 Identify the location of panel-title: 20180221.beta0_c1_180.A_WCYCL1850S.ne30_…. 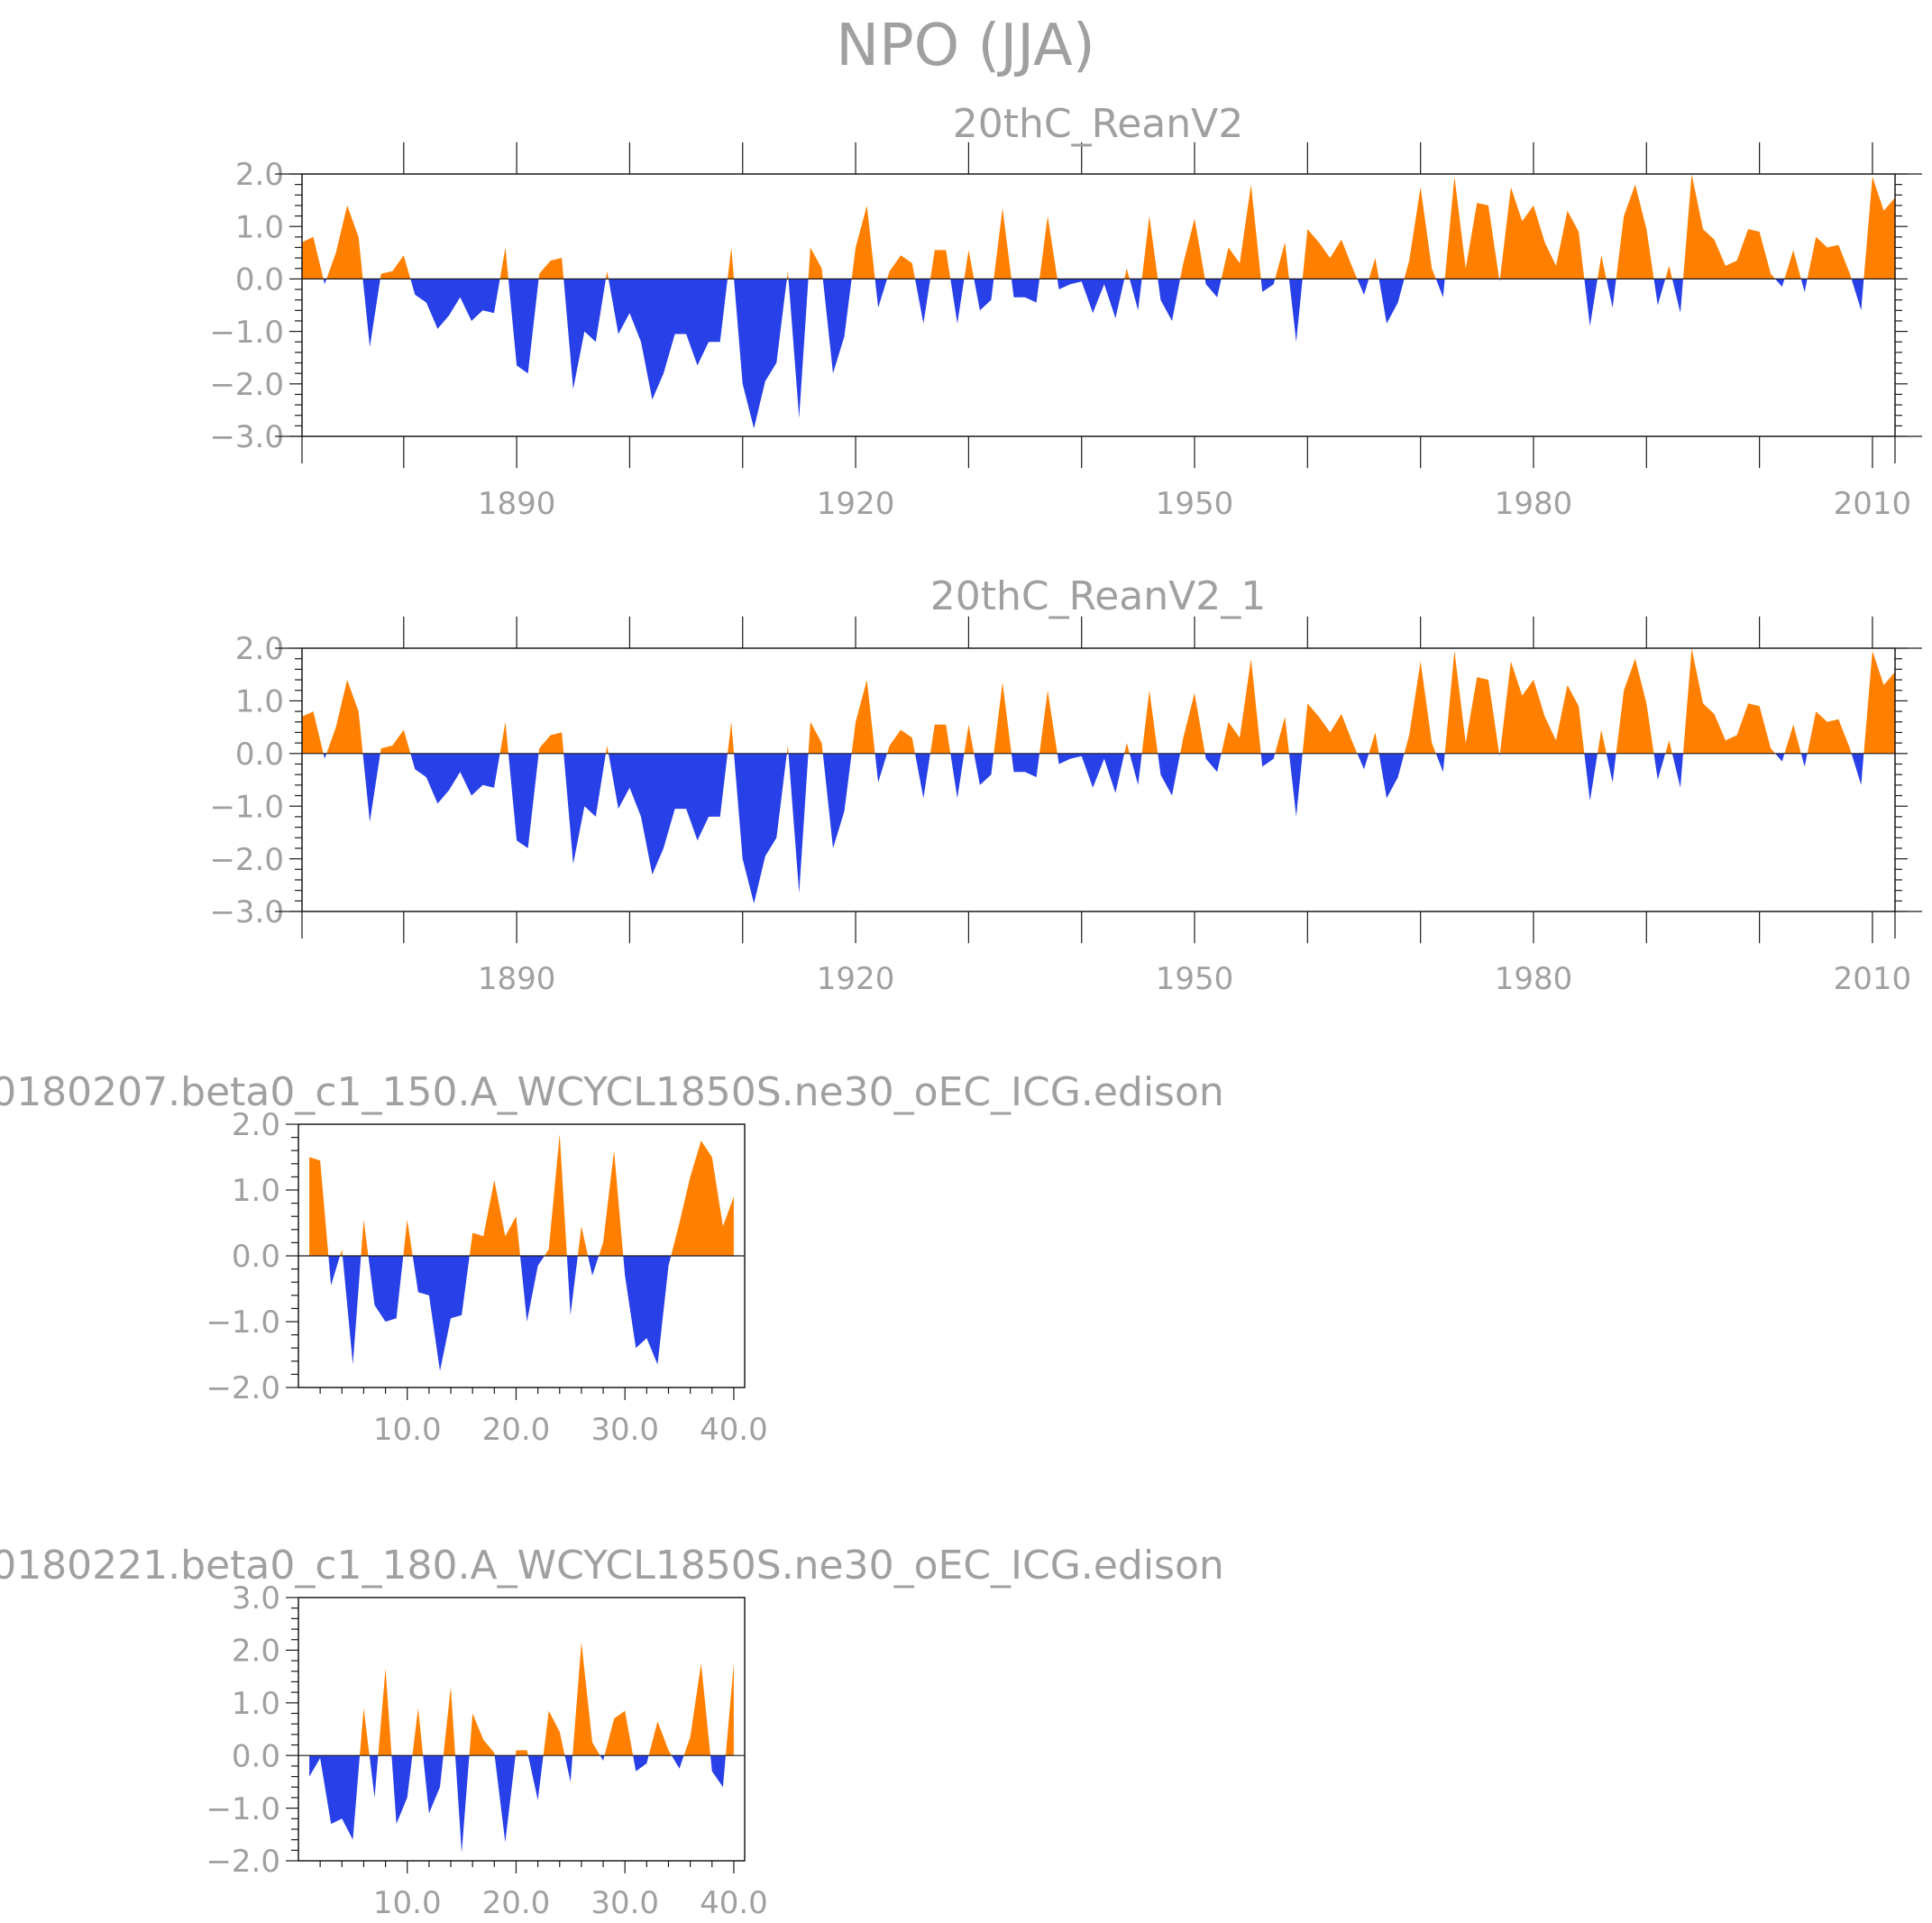
(612, 1566).